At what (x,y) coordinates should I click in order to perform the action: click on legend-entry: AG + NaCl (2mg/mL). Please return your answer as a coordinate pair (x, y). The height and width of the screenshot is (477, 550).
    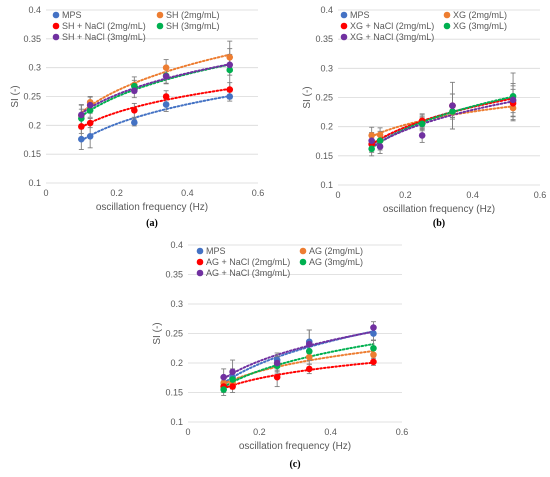
    Looking at the image, I should click on (248, 262).